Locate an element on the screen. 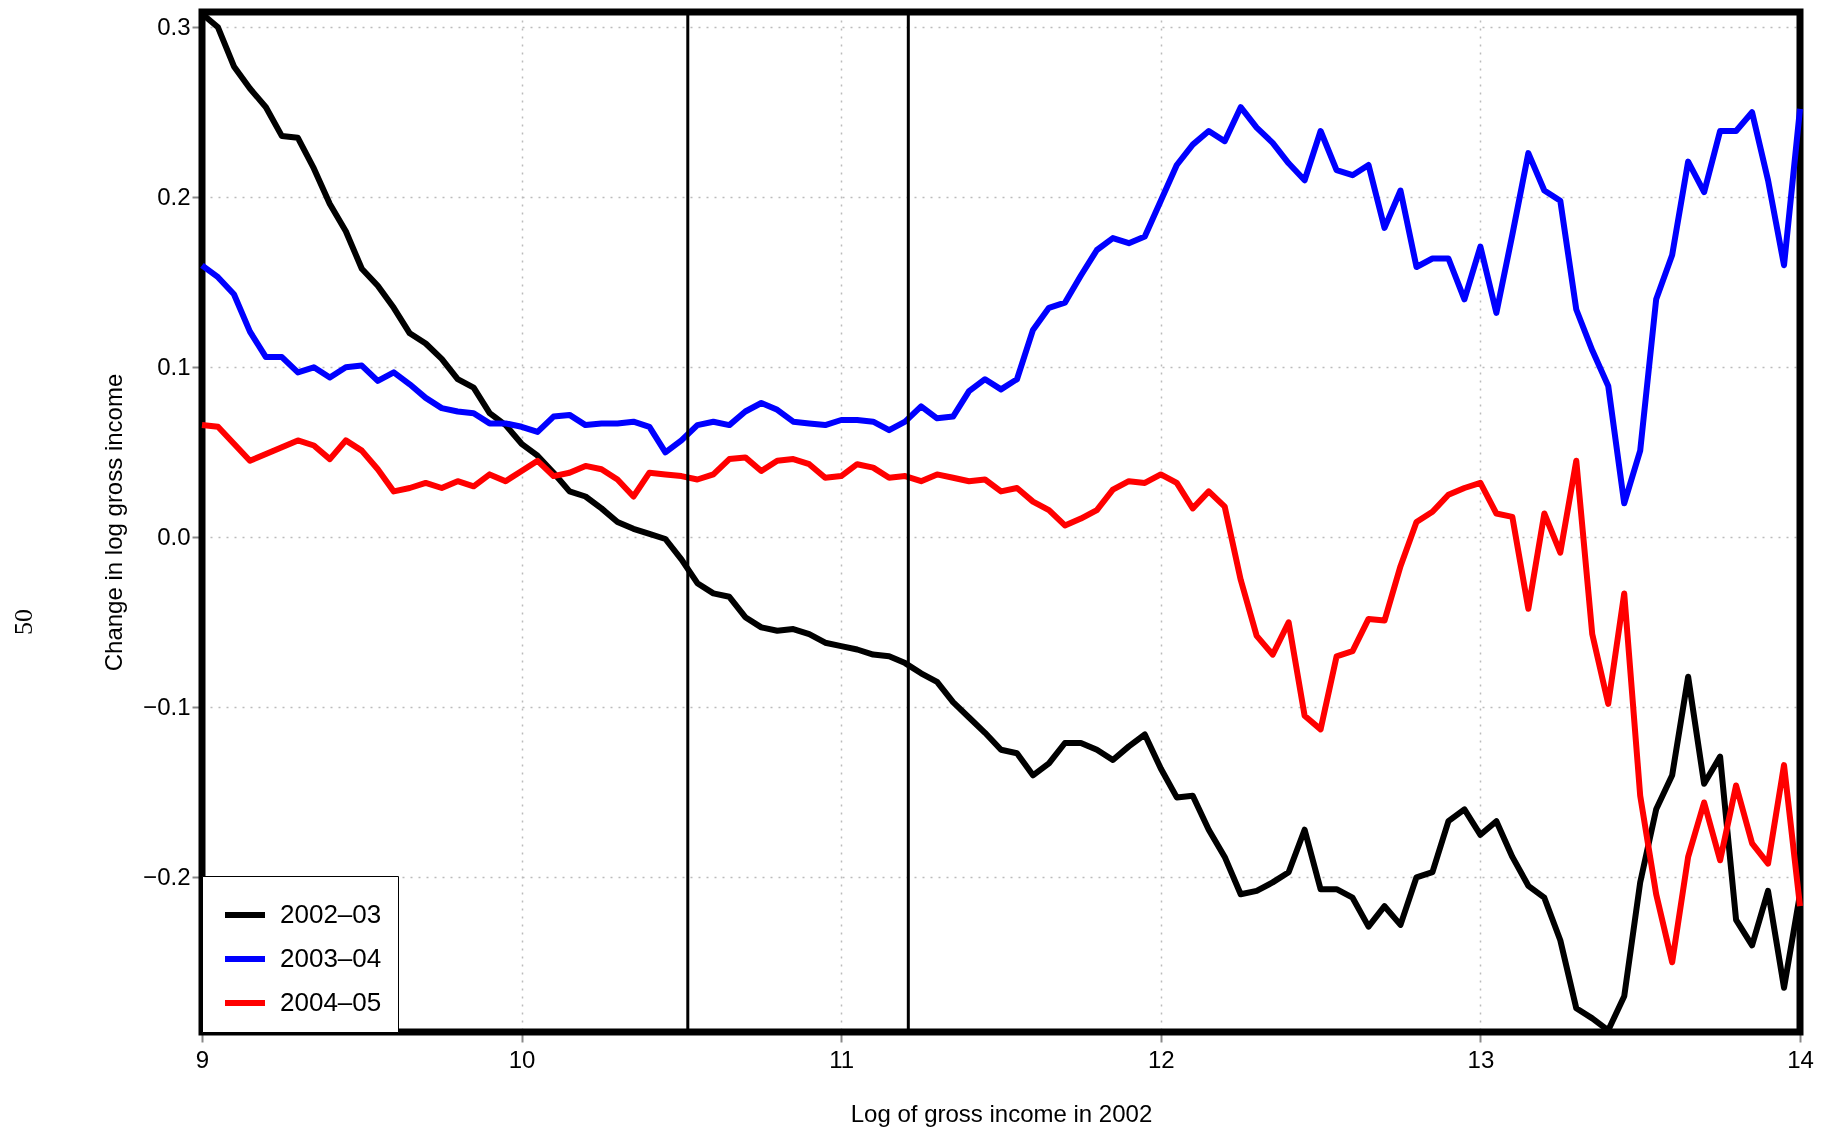  y-tick-label: 0.2 is located at coordinates (174, 196).